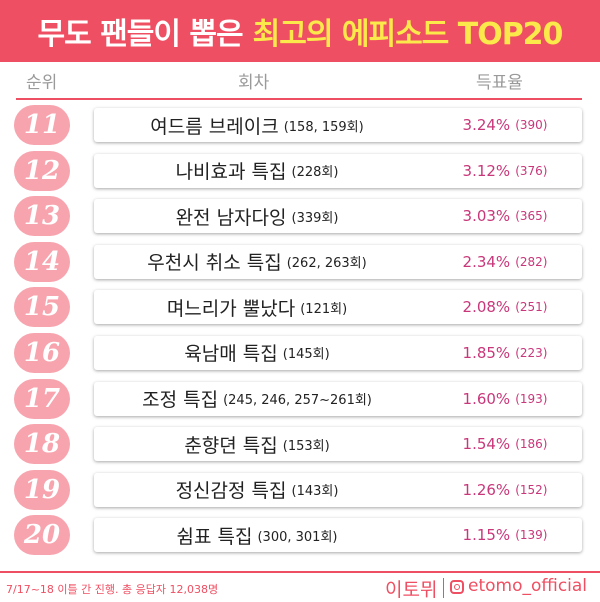  Describe the element at coordinates (531, 535) in the screenshot. I see `vote-count: (139)` at that location.